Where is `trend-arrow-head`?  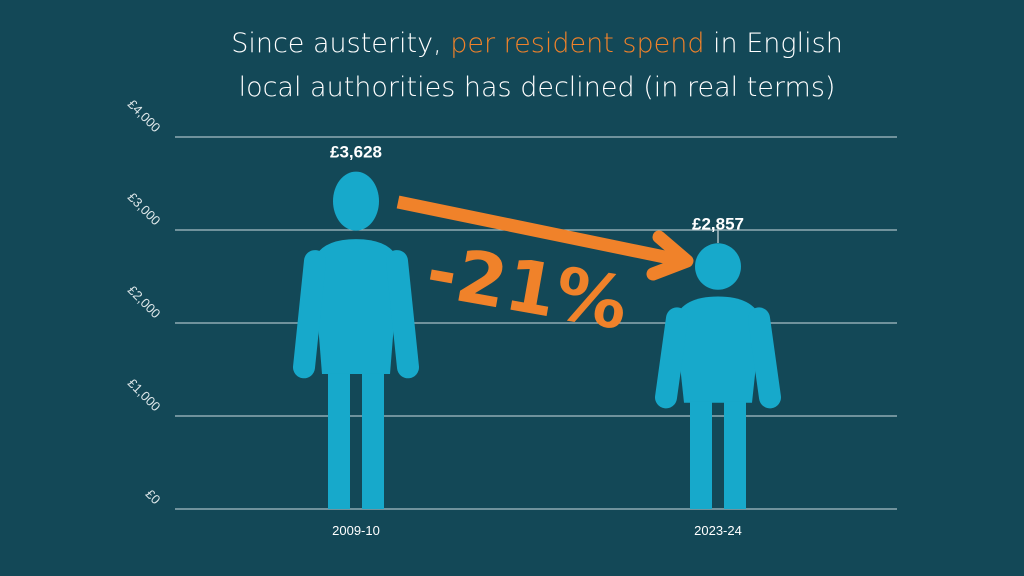
trend-arrow-head is located at coordinates (670, 255).